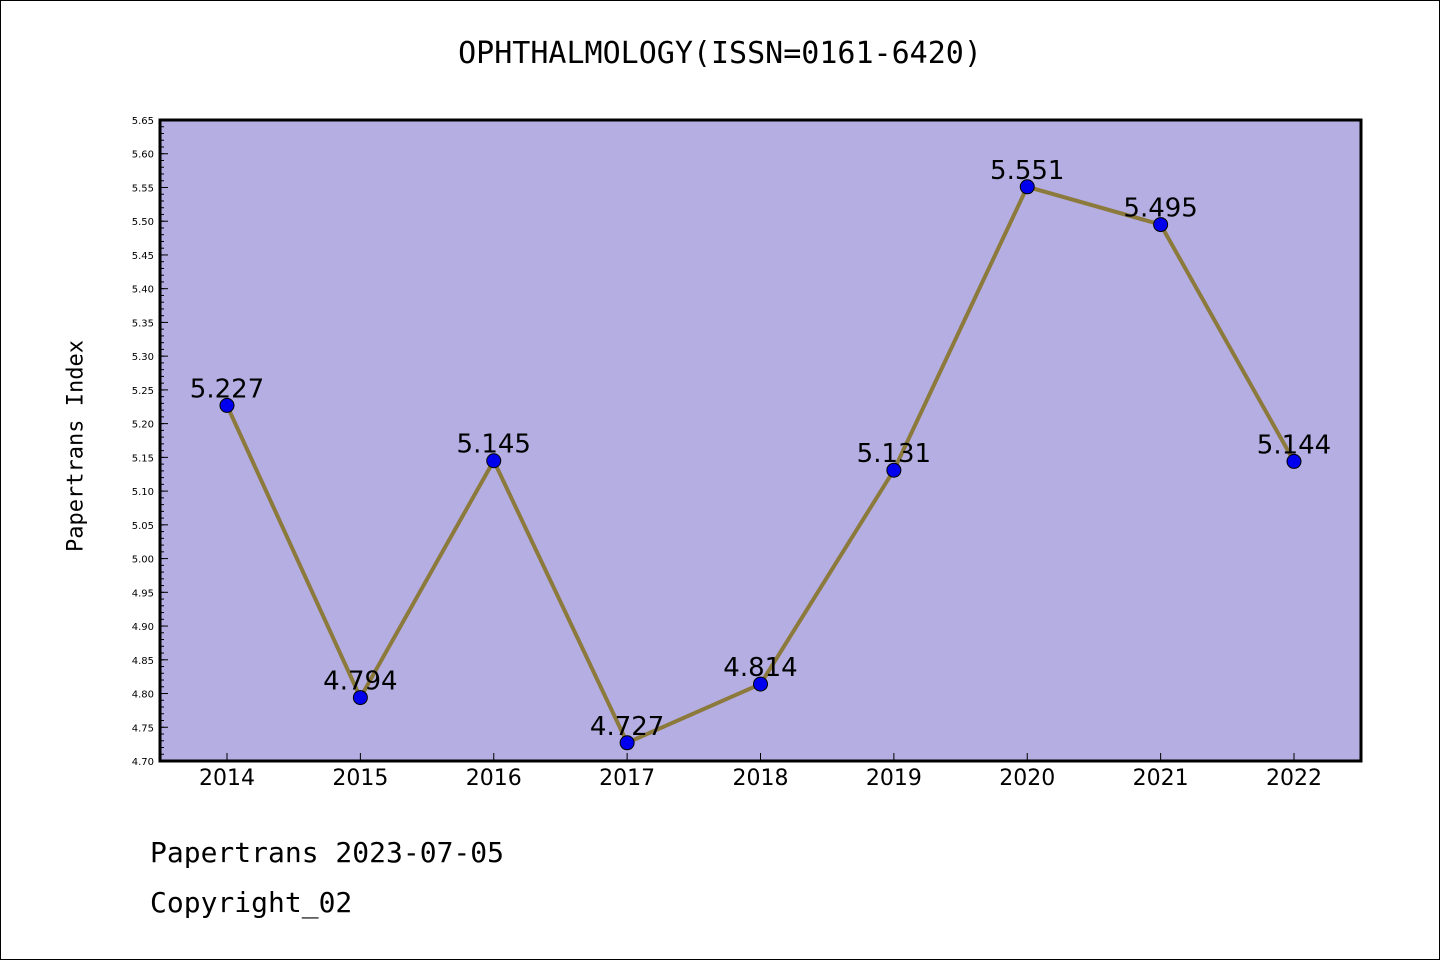 Image resolution: width=1440 pixels, height=960 pixels. I want to click on y-tick-label: 4.70, so click(143, 762).